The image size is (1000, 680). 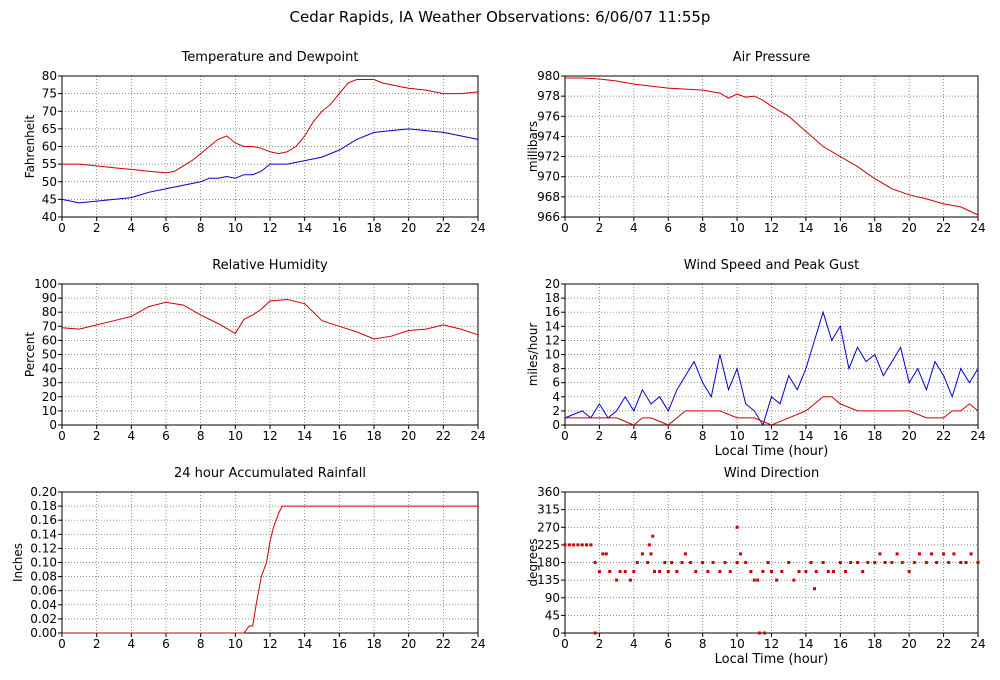 What do you see at coordinates (30, 146) in the screenshot?
I see `y-axis-label: Fahrenheit` at bounding box center [30, 146].